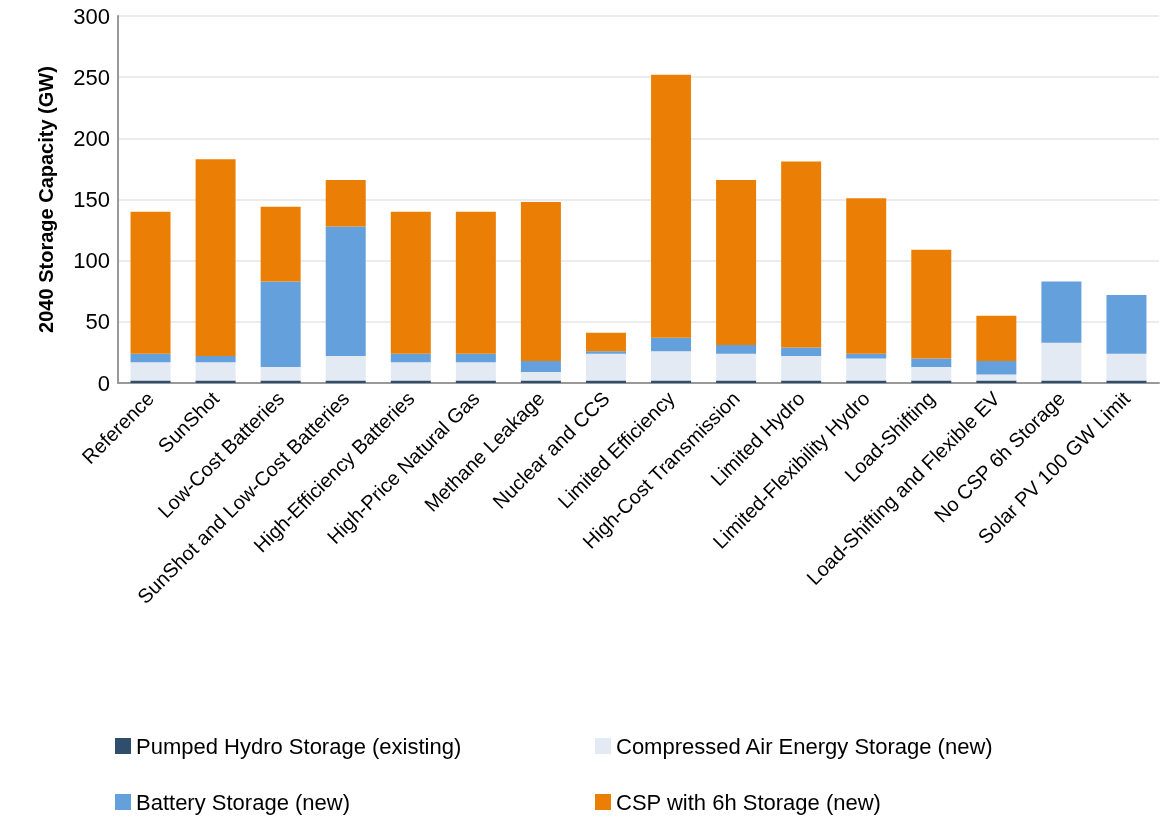 The width and height of the screenshot is (1173, 822). Describe the element at coordinates (243, 802) in the screenshot. I see `legend-label: Battery Storage (new)` at that location.